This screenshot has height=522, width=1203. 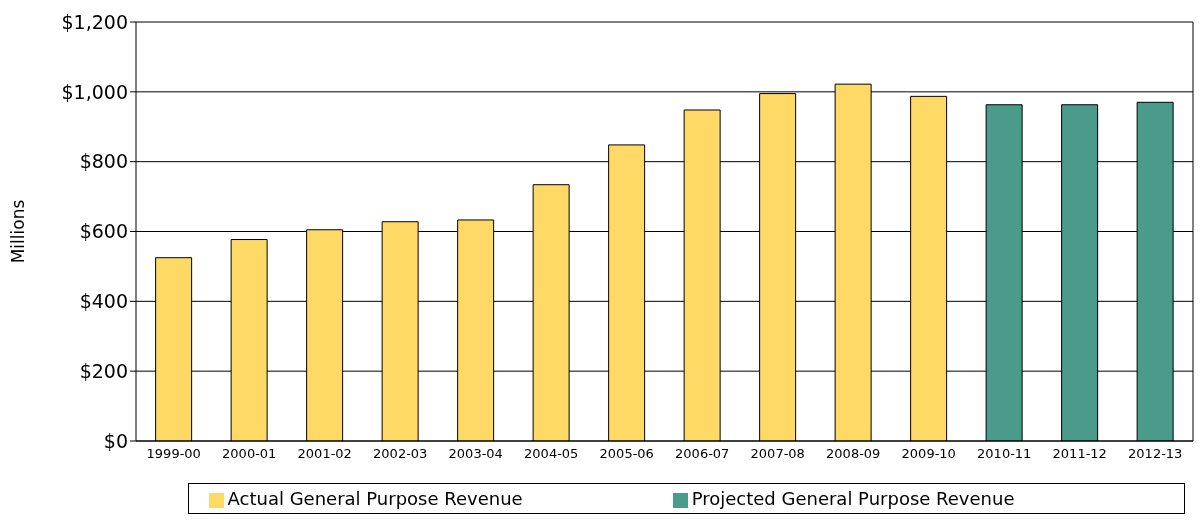 I want to click on x-tick-label: 2012-13, so click(x=1155, y=454).